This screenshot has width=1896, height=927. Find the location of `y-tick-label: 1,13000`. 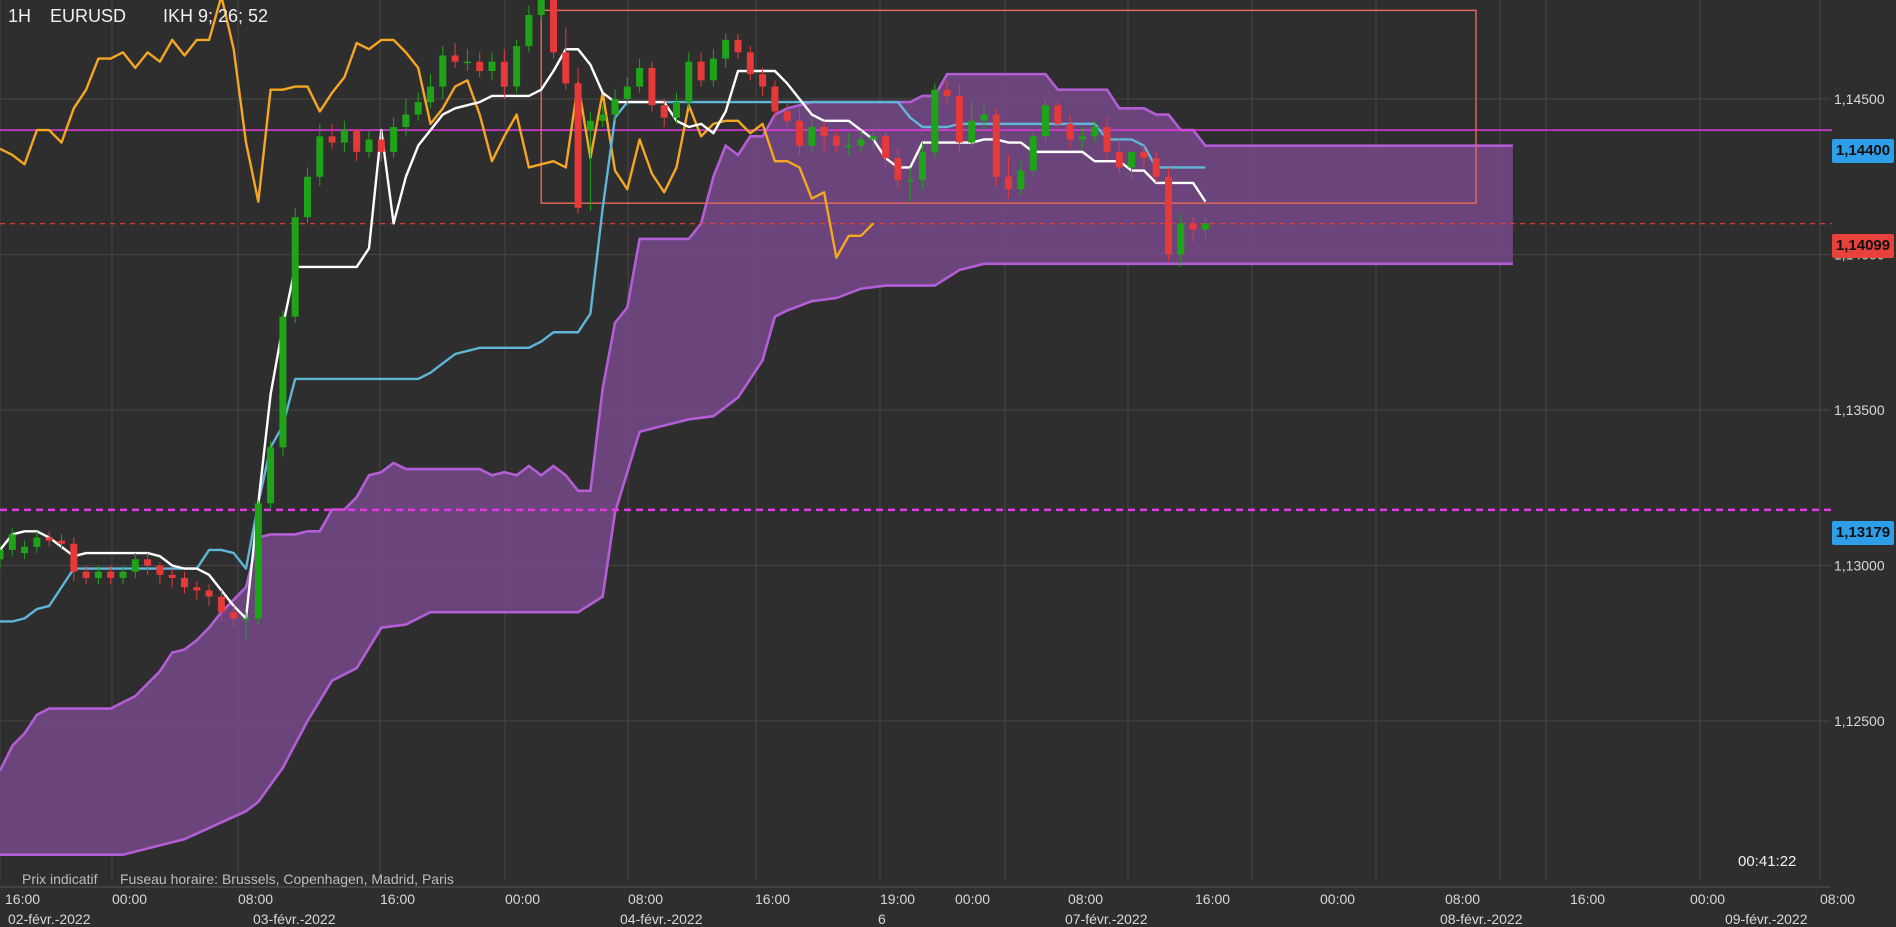

y-tick-label: 1,13000 is located at coordinates (1859, 566).